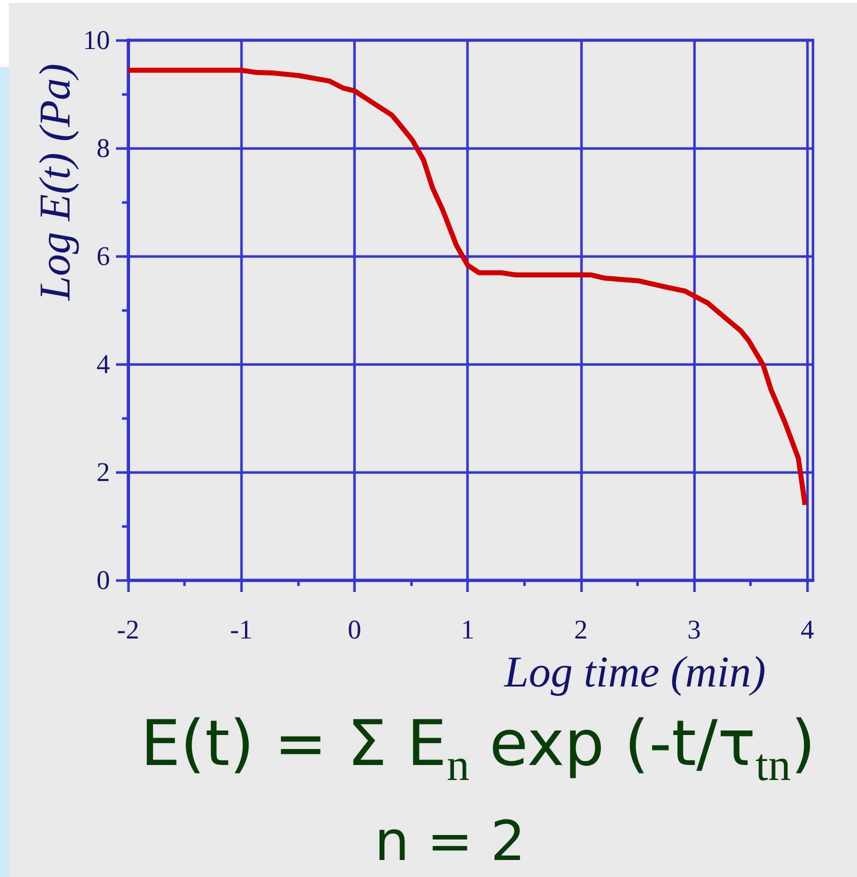 The height and width of the screenshot is (877, 857). I want to click on y-tick-label: 2, so click(103, 472).